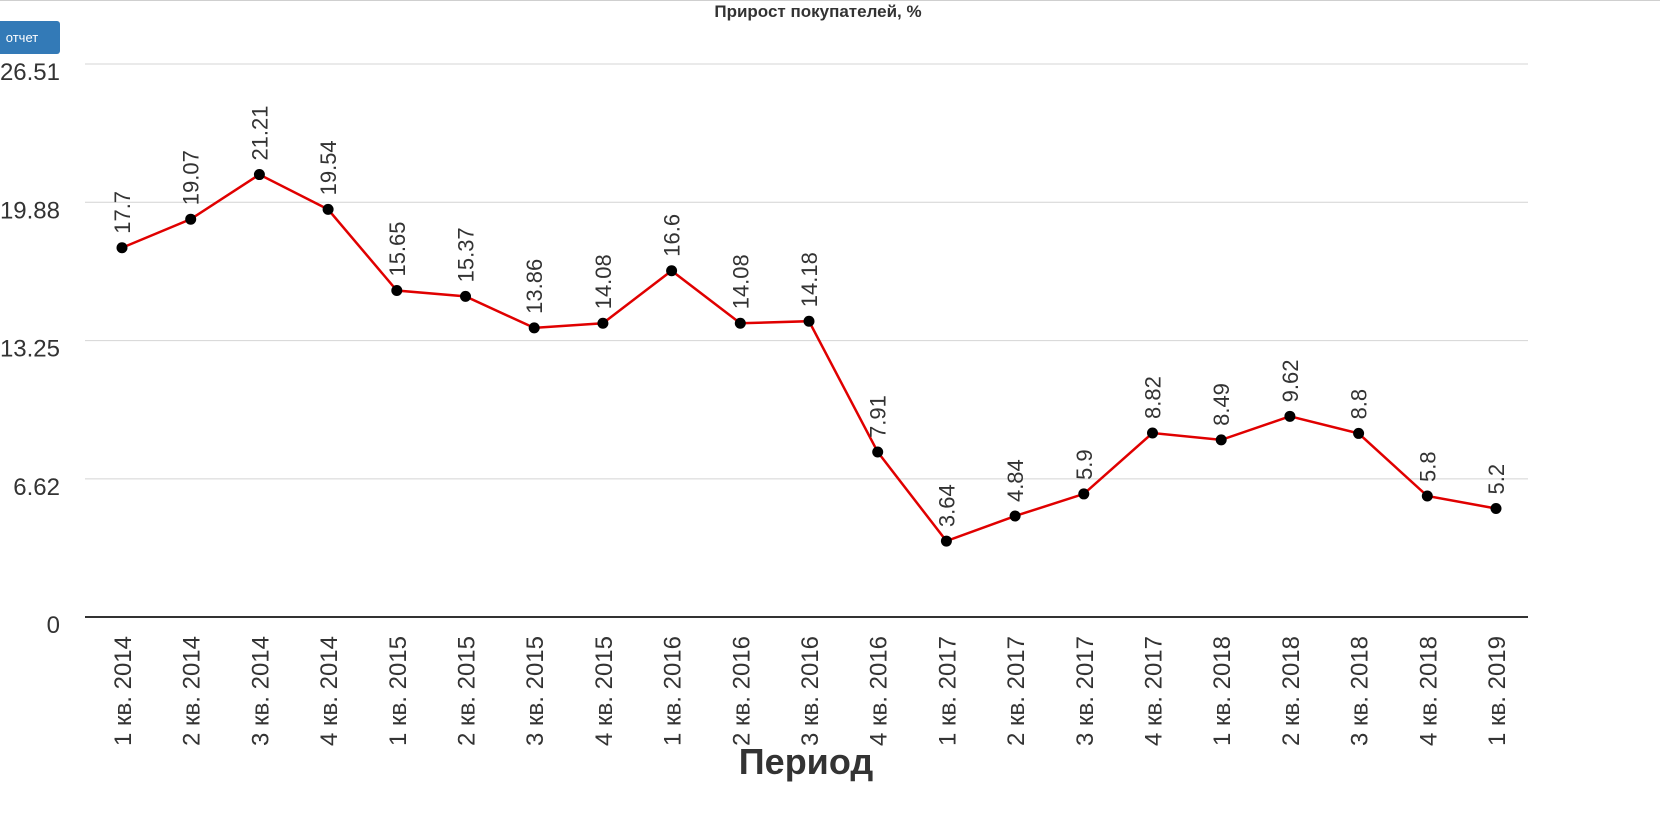  Describe the element at coordinates (1290, 380) in the screenshot. I see `data-label: 9.62` at that location.